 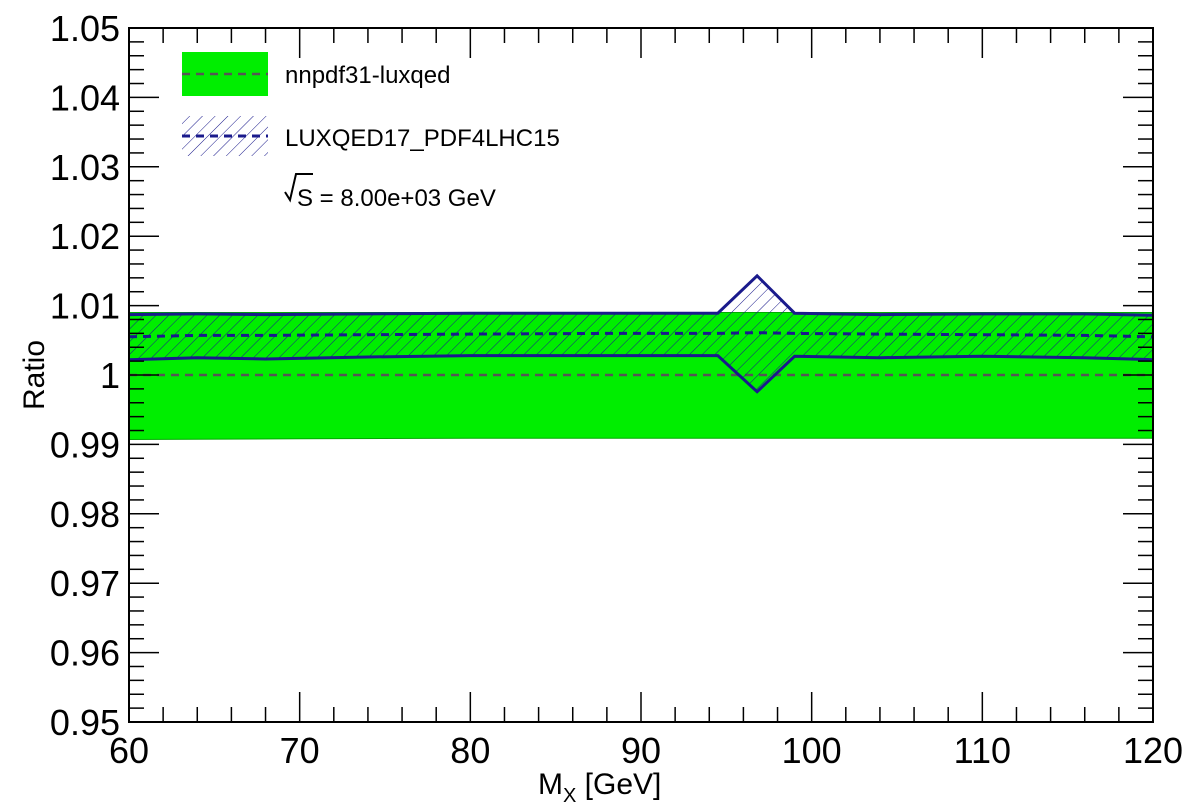 What do you see at coordinates (618, 784) in the screenshot?
I see `x-axis-title-unit: [GeV]` at bounding box center [618, 784].